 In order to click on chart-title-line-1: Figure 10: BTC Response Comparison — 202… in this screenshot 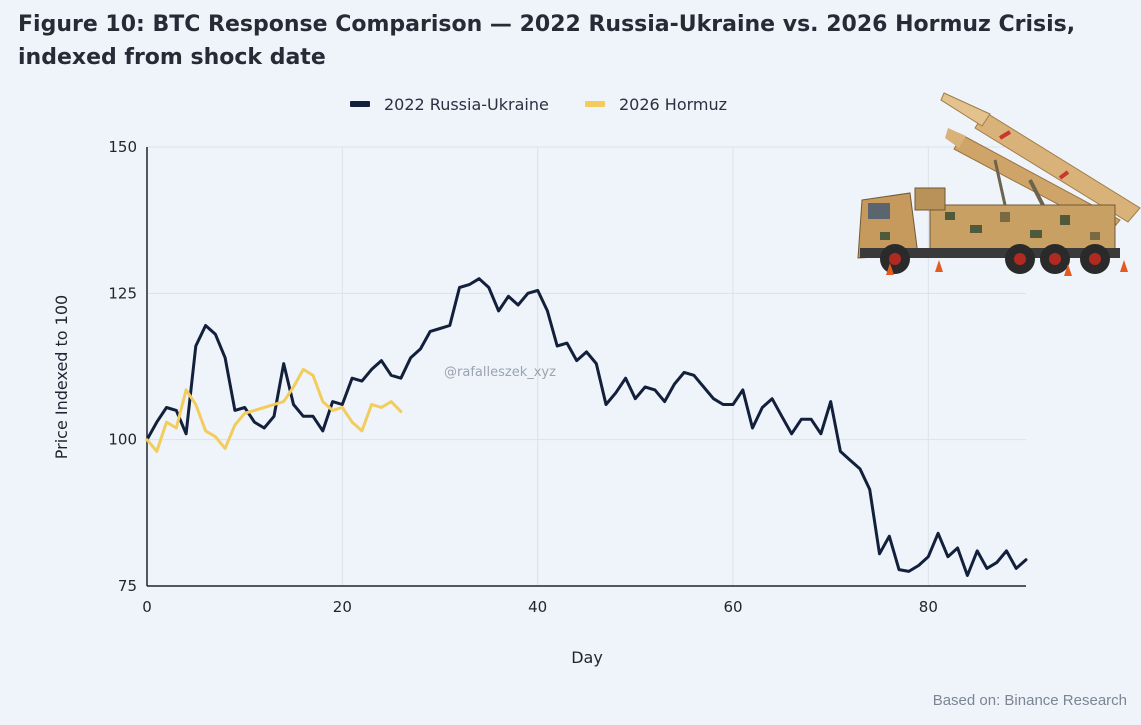, I will do `click(547, 24)`.